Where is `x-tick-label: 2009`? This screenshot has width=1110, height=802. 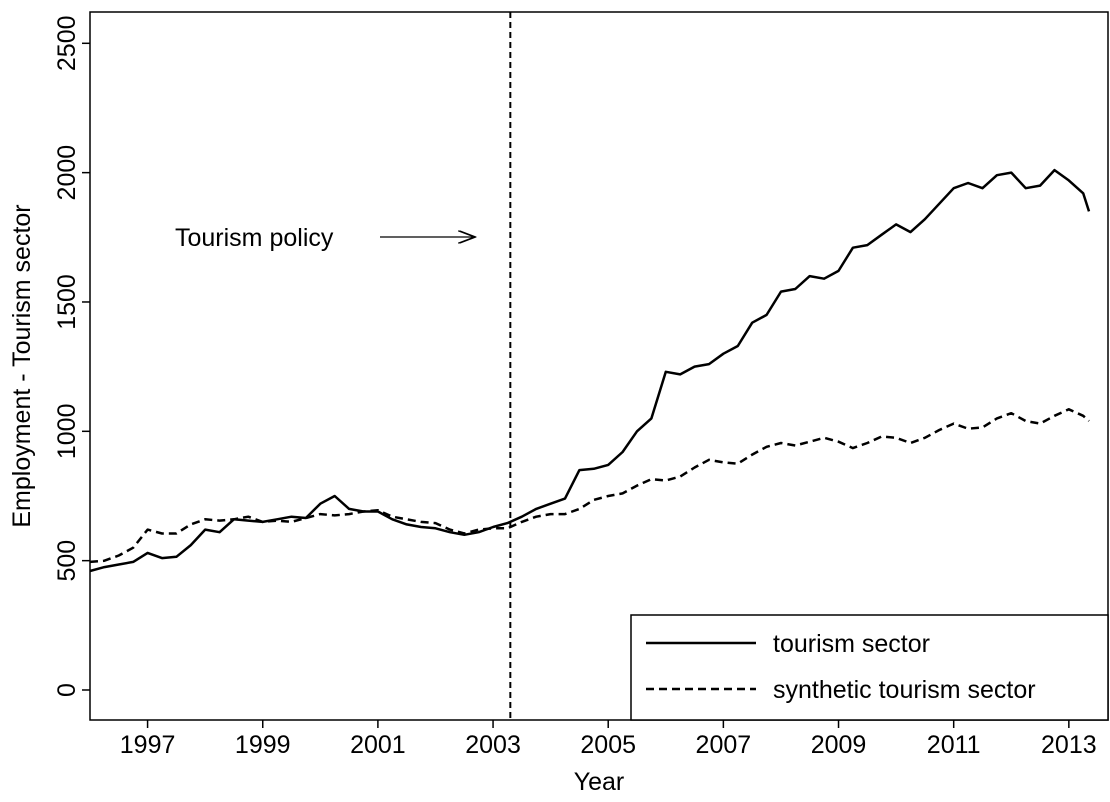 x-tick-label: 2009 is located at coordinates (839, 745).